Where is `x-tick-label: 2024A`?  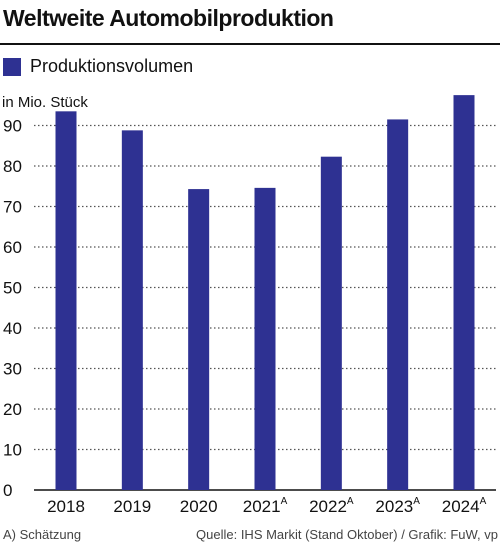
x-tick-label: 2024A is located at coordinates (464, 506).